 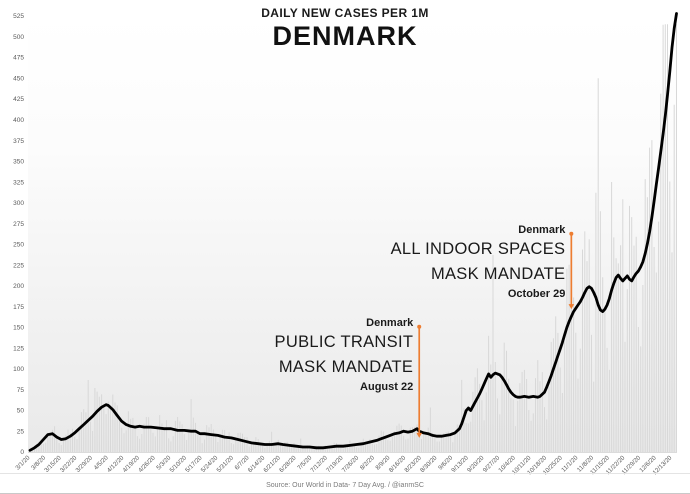 I want to click on x-axis-tick-label: 3/29/20, so click(x=84, y=464).